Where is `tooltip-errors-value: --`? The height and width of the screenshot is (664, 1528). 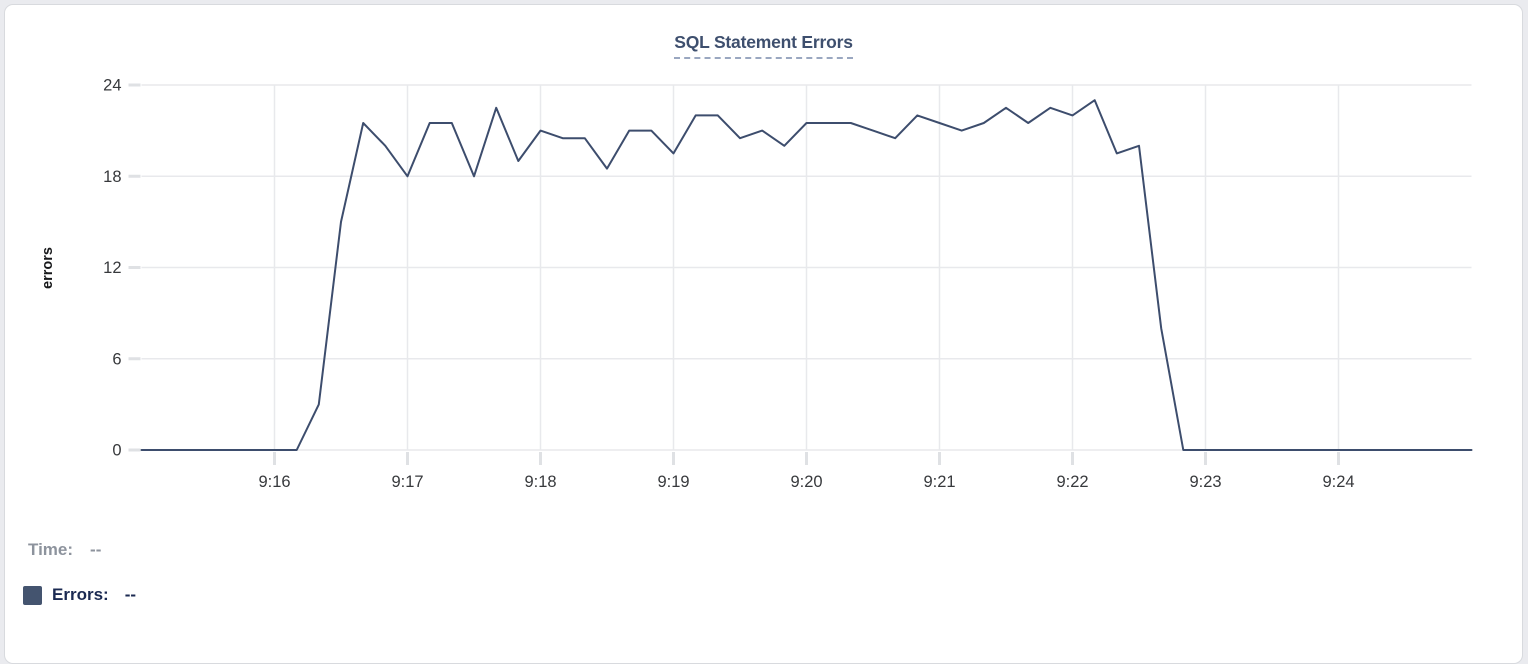
tooltip-errors-value: -- is located at coordinates (130, 594).